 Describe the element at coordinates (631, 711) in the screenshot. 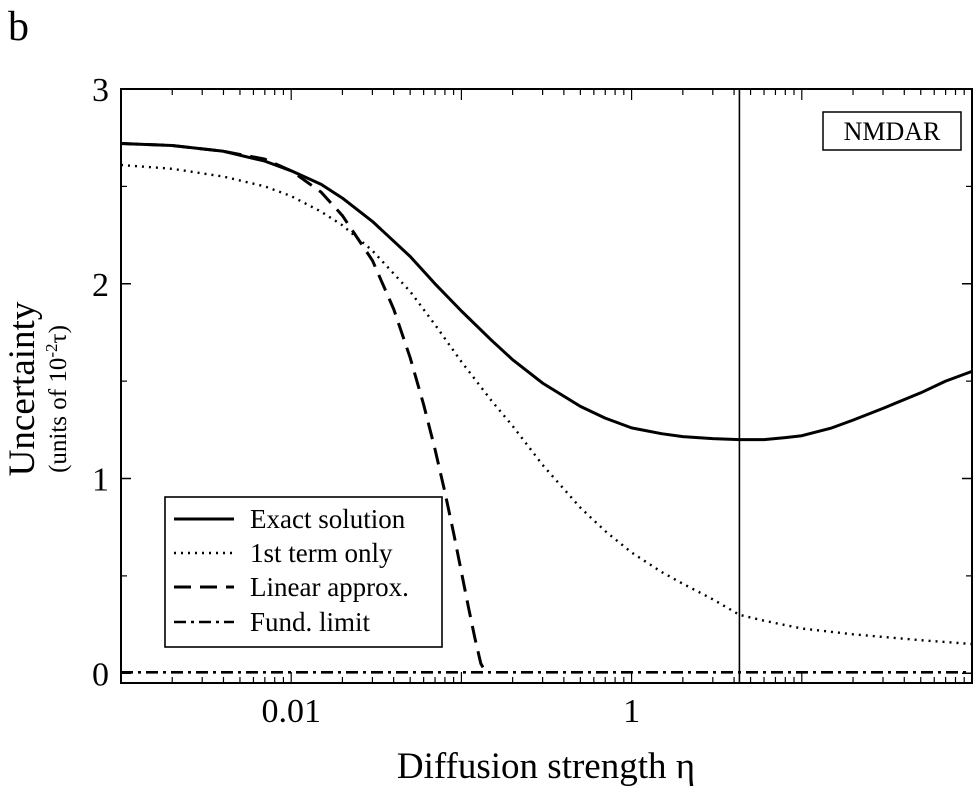

I see `x-tick-label-1: 1` at that location.